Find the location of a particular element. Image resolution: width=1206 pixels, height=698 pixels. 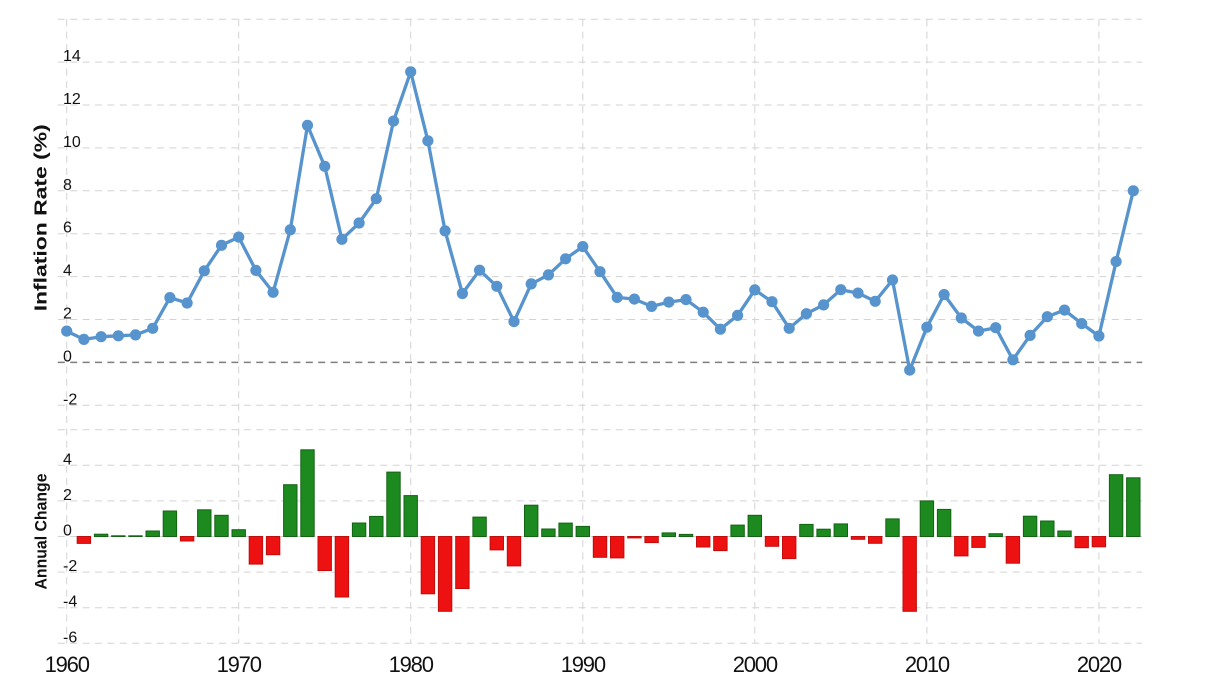

svg-text: 8 is located at coordinates (67, 185).